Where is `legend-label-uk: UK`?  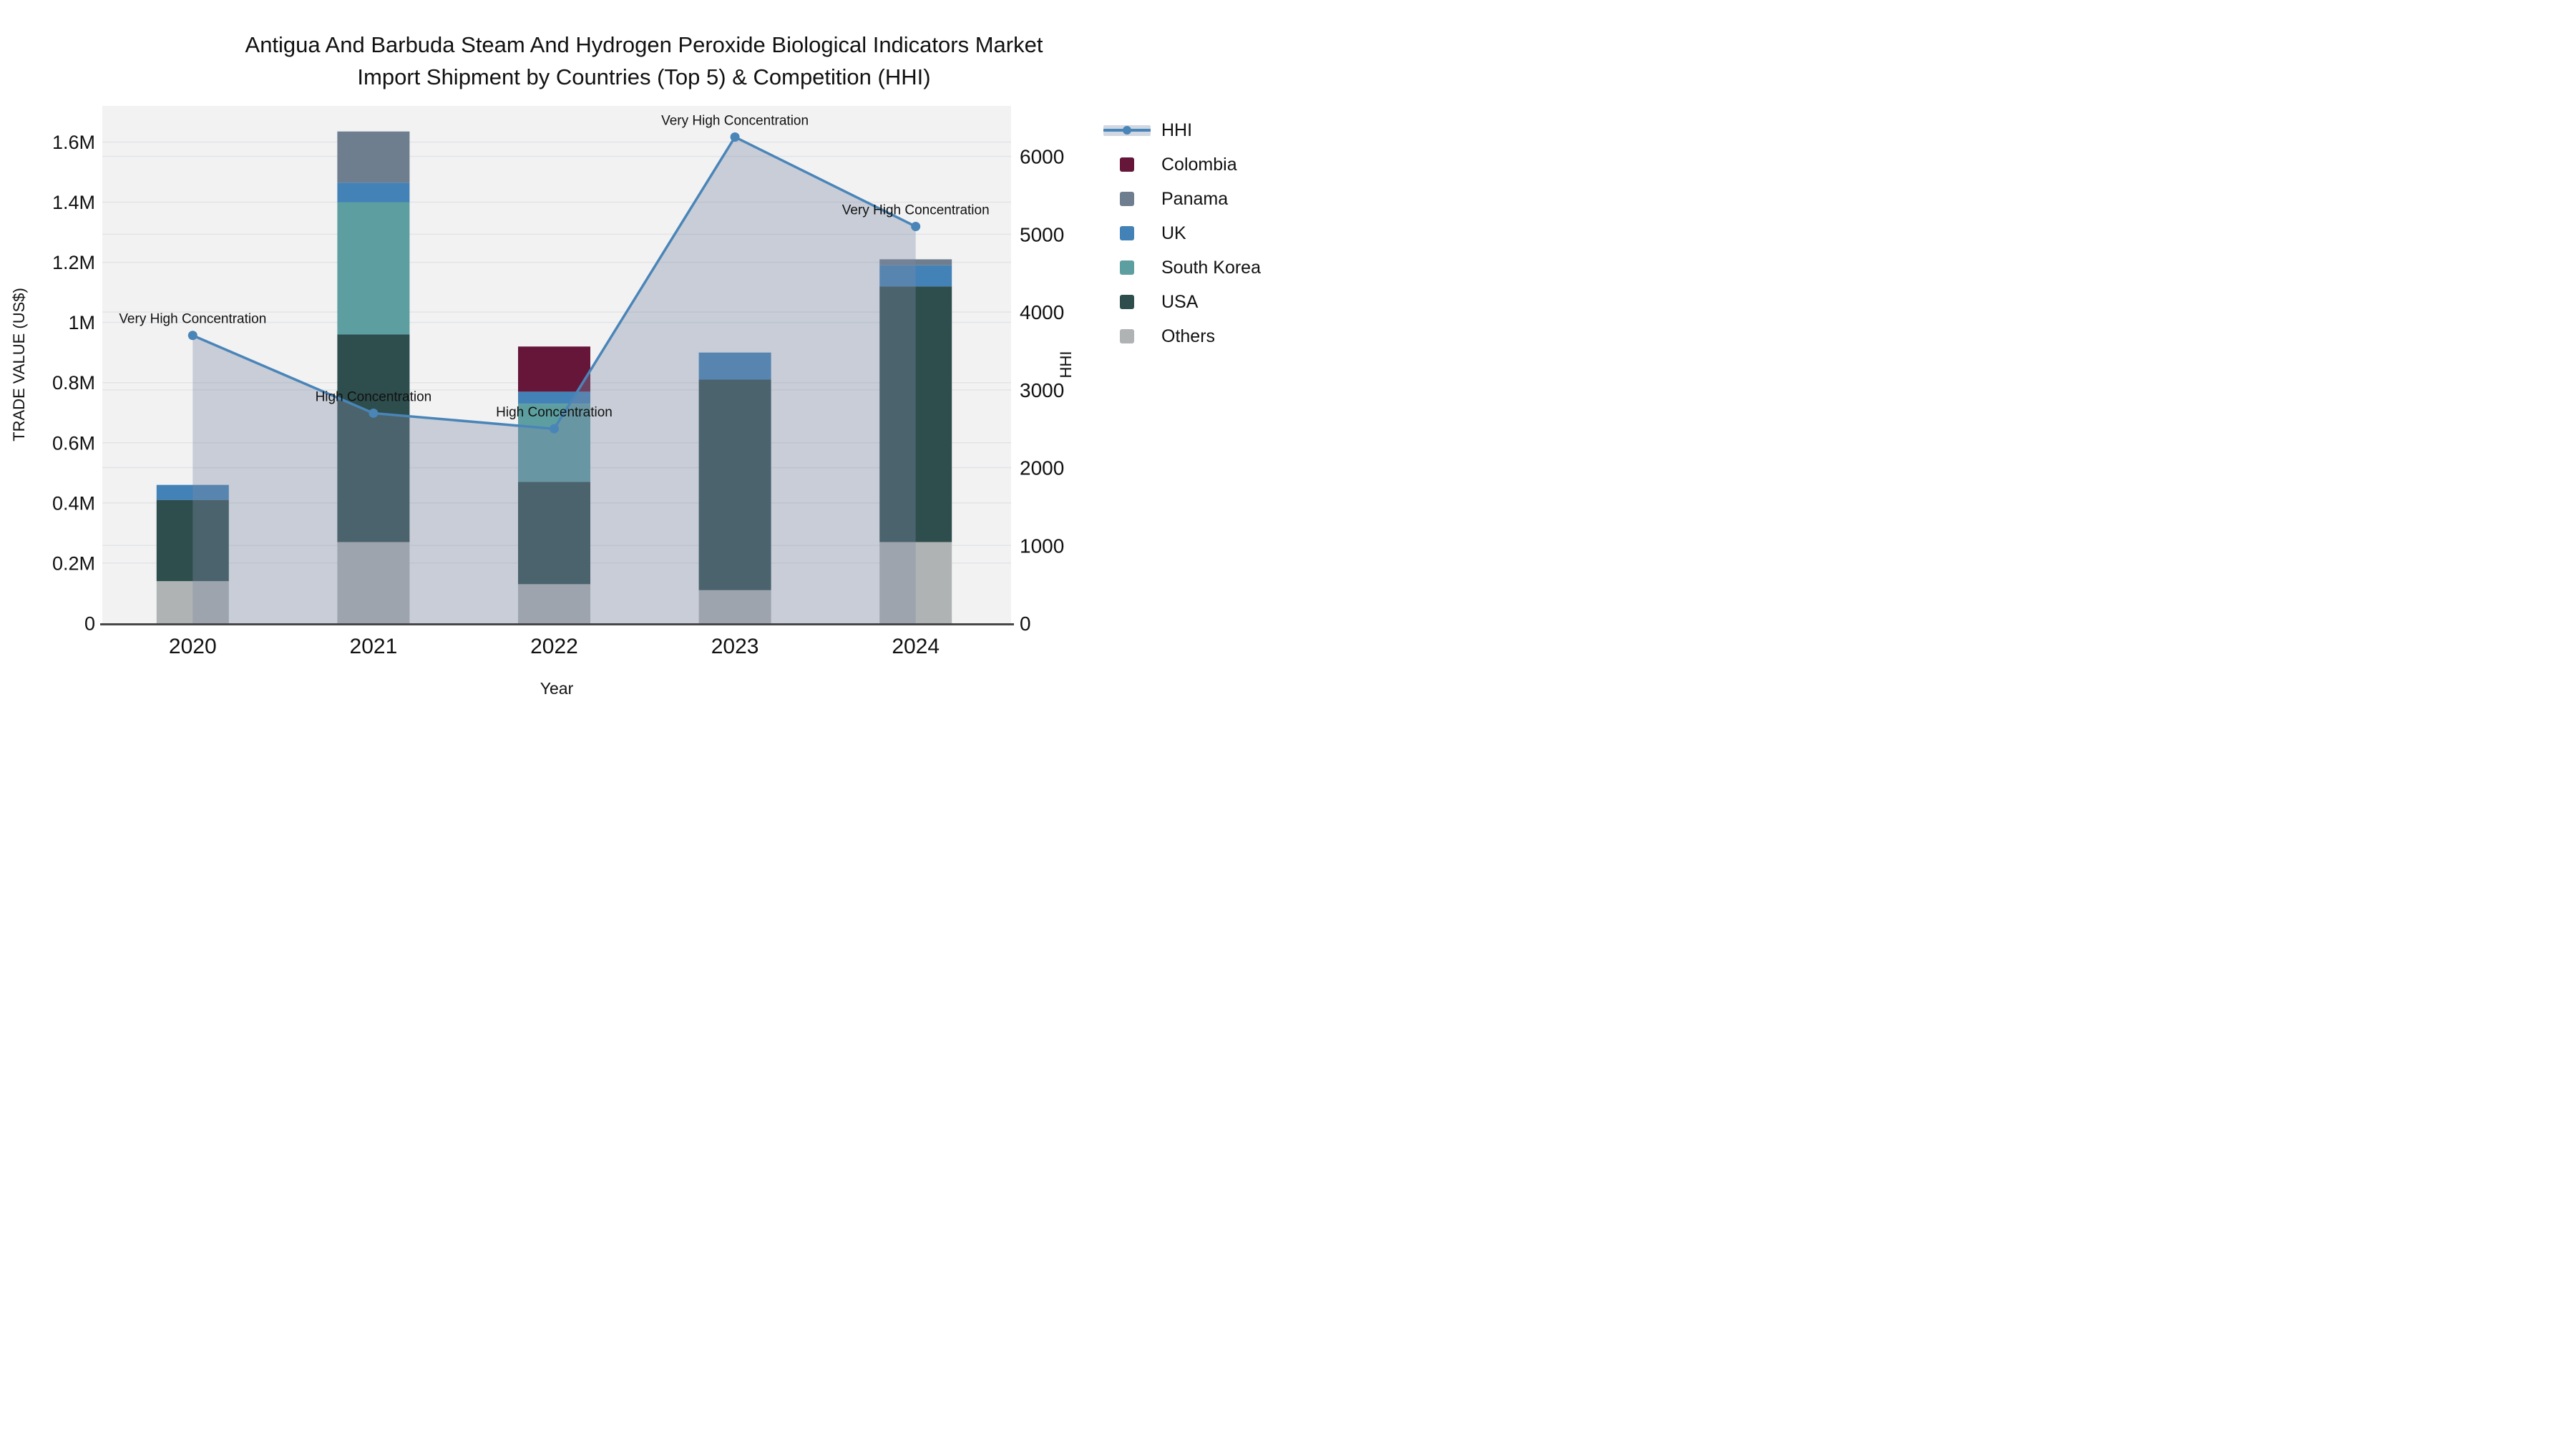
legend-label-uk: UK is located at coordinates (1173, 233).